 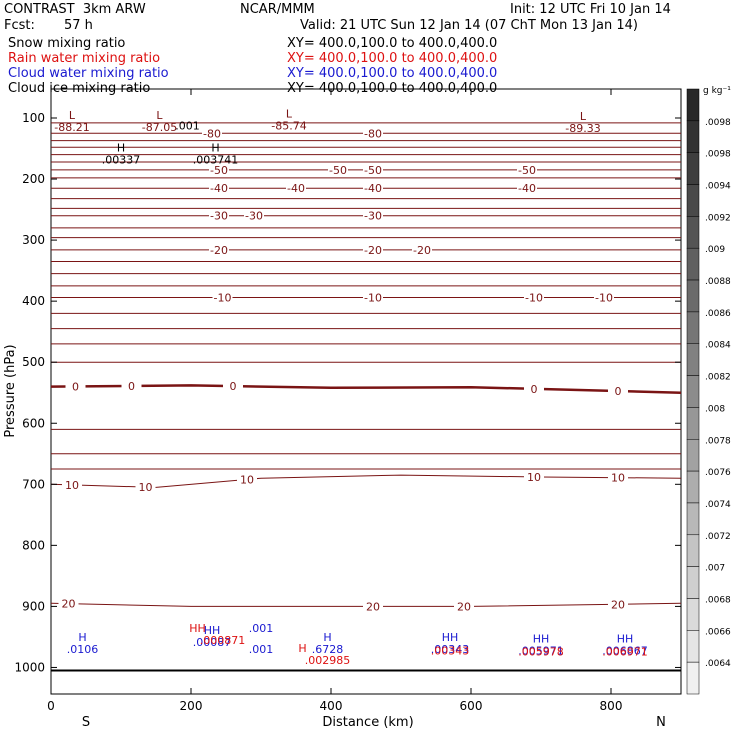 What do you see at coordinates (718, 218) in the screenshot?
I see `colorbar-label: .0092` at bounding box center [718, 218].